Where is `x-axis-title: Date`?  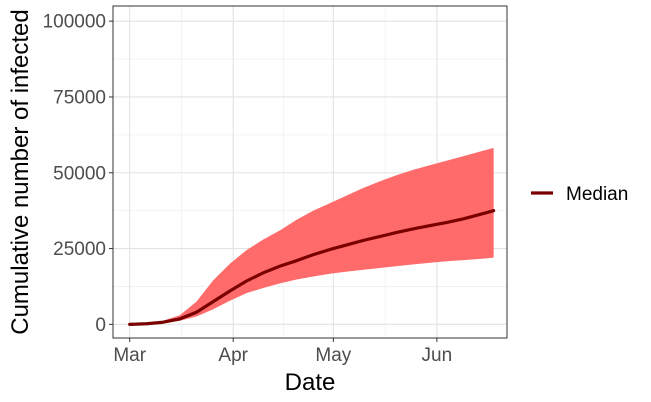
x-axis-title: Date is located at coordinates (310, 382).